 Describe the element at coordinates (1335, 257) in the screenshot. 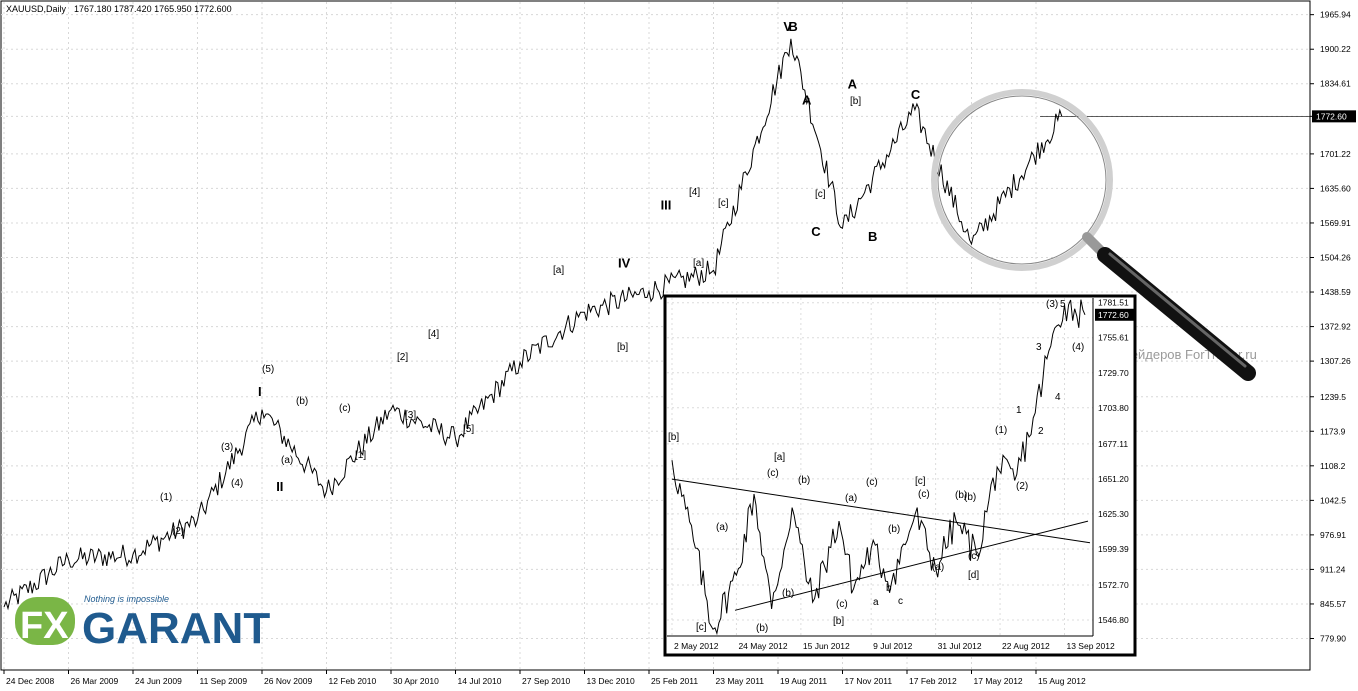

I see `y-tick-label: 1504.26` at that location.